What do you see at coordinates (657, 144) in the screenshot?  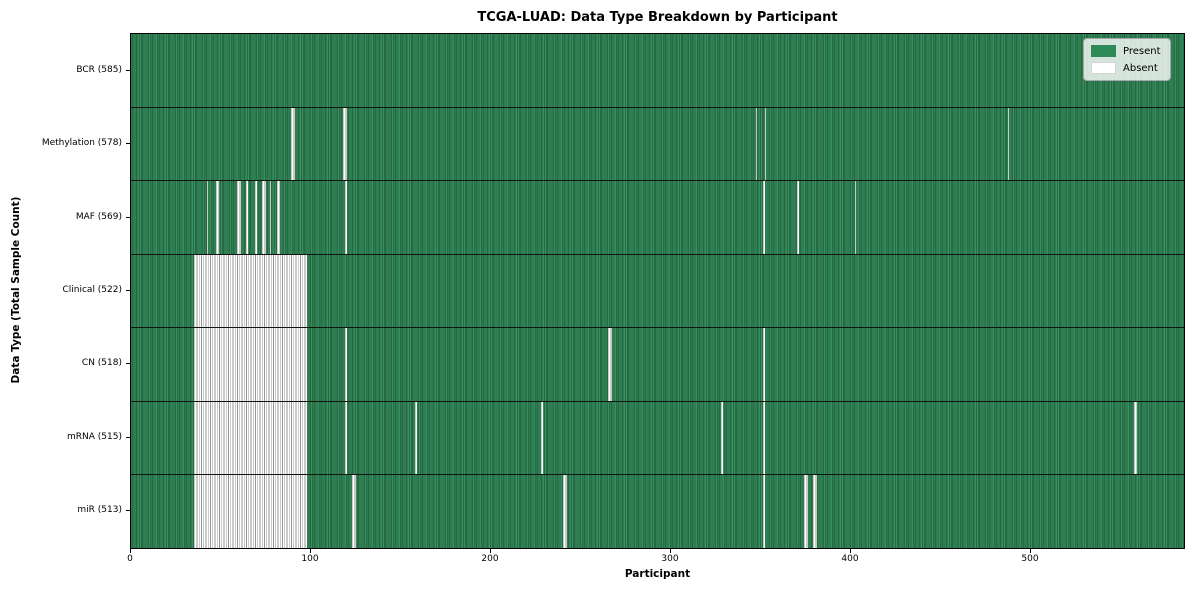 I see `plot-row-methylation` at bounding box center [657, 144].